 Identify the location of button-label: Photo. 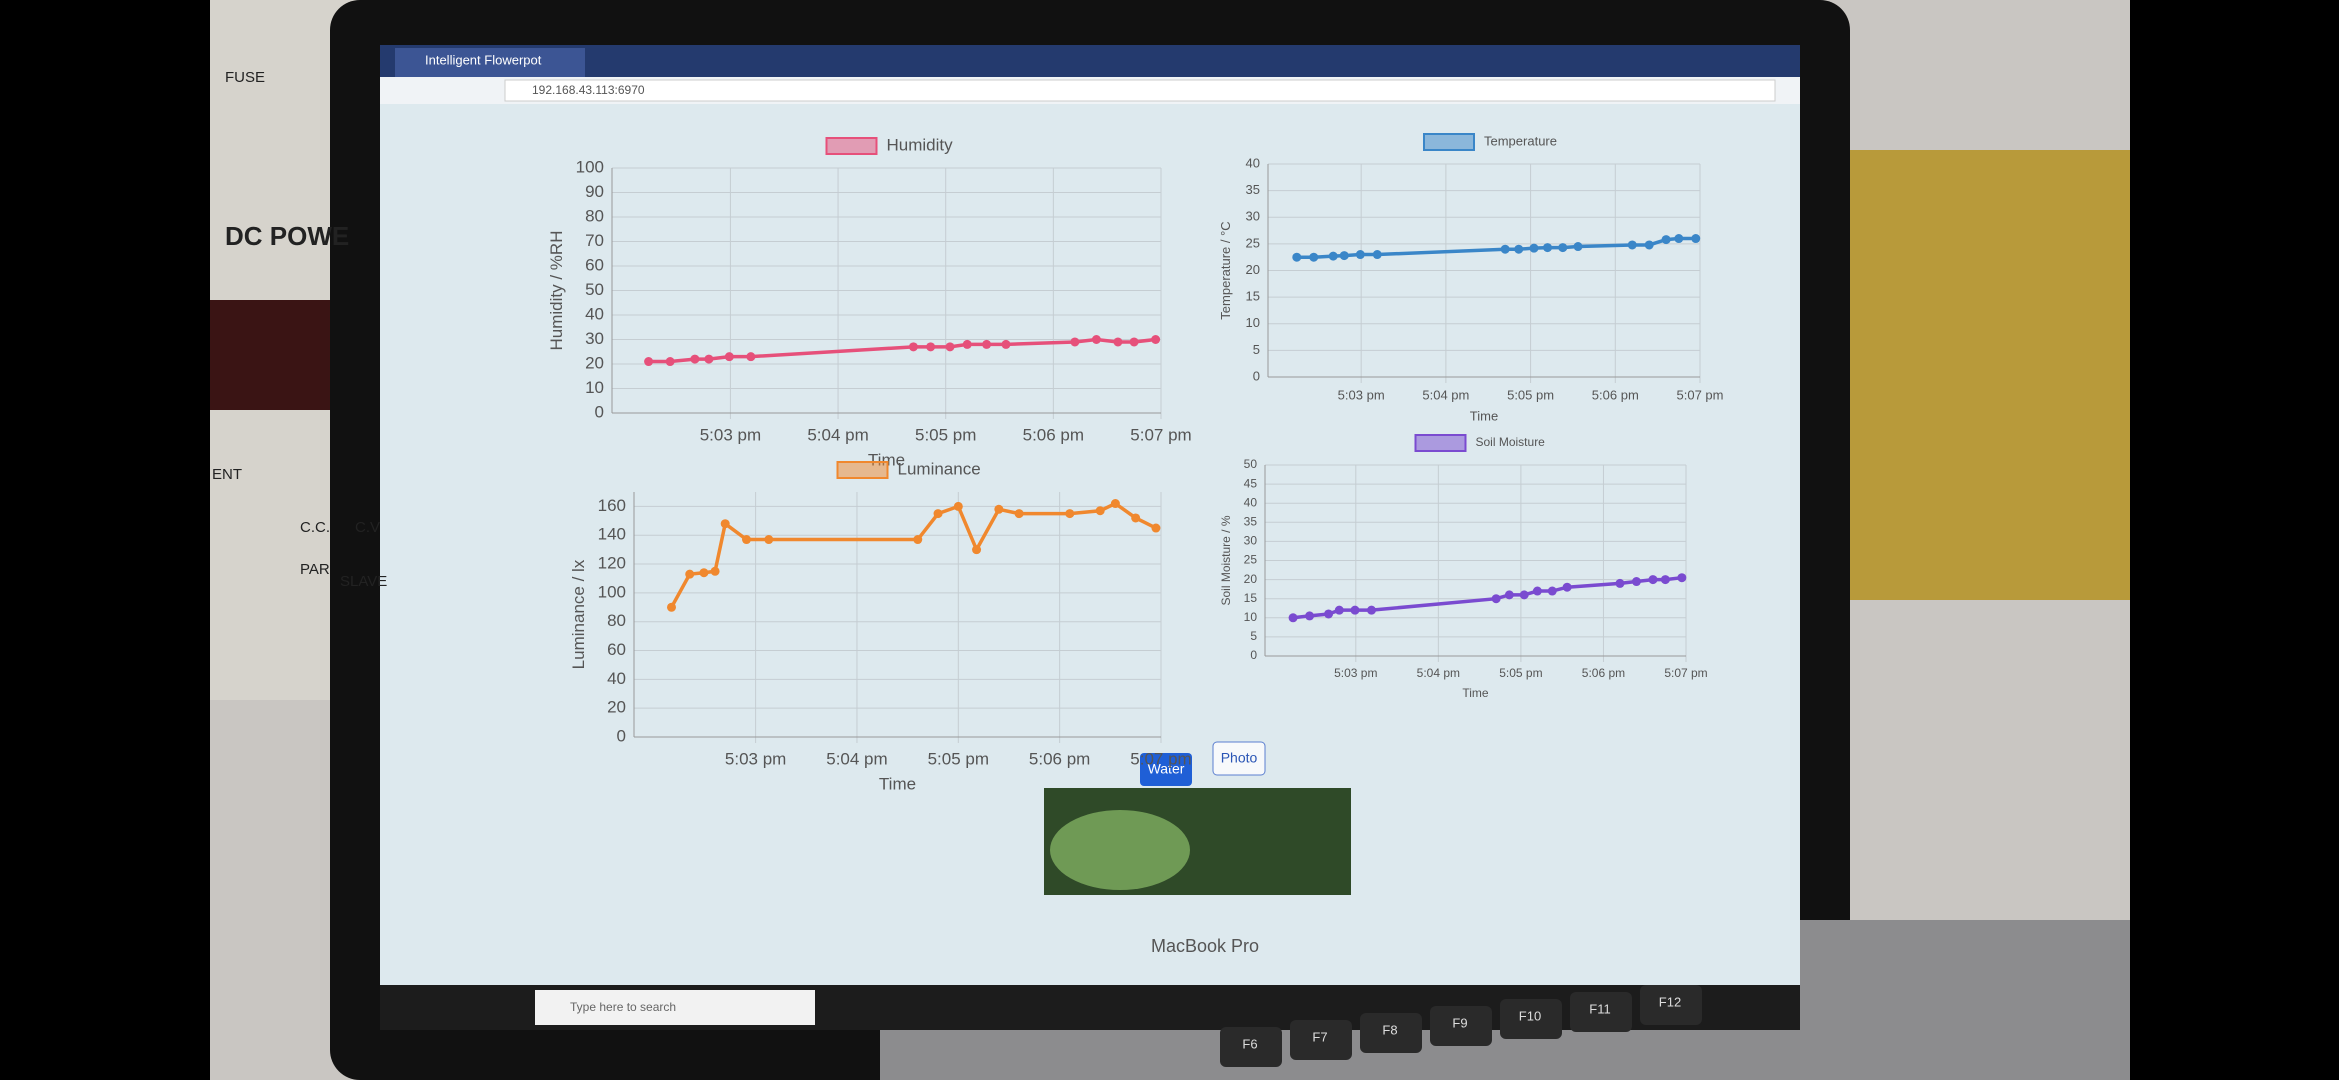
(1239, 758).